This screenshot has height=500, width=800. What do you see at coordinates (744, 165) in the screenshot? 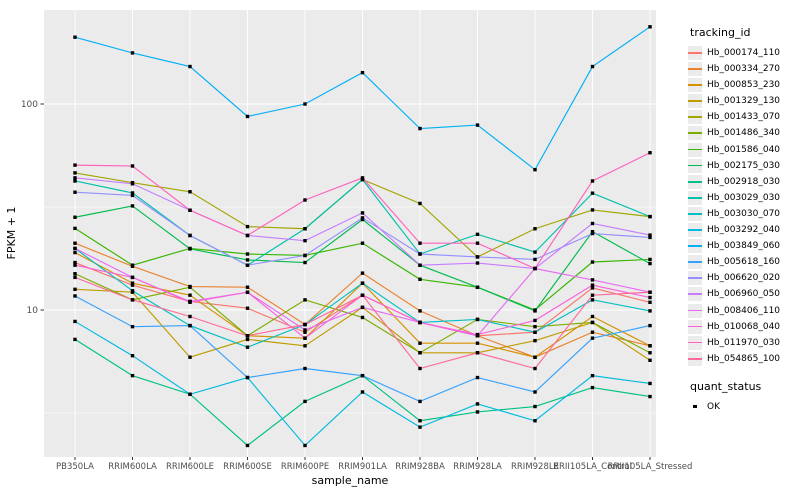
I see `legend-item-Hb_002175_030: Hb_002175_030` at bounding box center [744, 165].